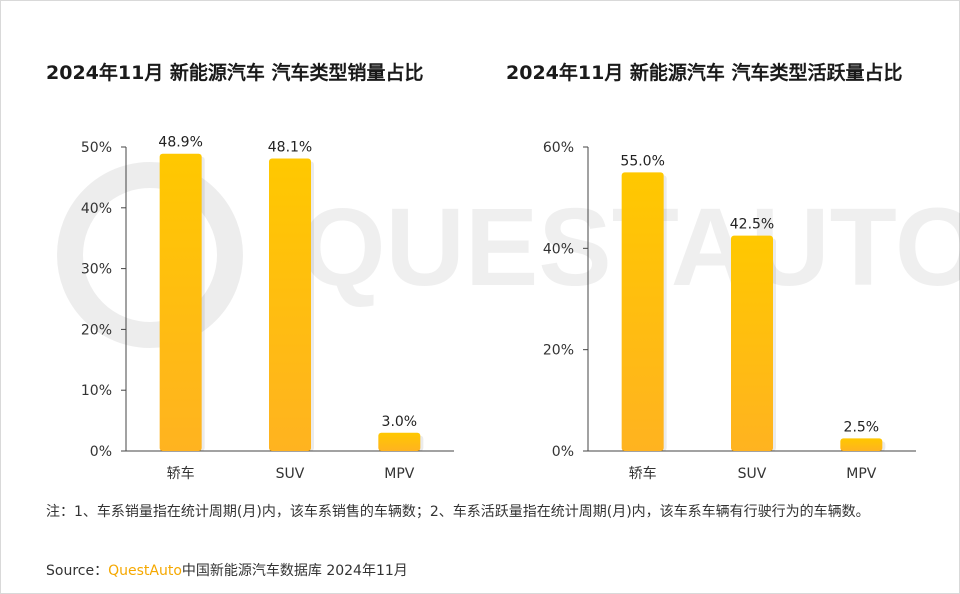 This screenshot has height=594, width=960. I want to click on source-line: Source：QuestAuto中国新能源汽车数据库 2024年11月, so click(227, 570).